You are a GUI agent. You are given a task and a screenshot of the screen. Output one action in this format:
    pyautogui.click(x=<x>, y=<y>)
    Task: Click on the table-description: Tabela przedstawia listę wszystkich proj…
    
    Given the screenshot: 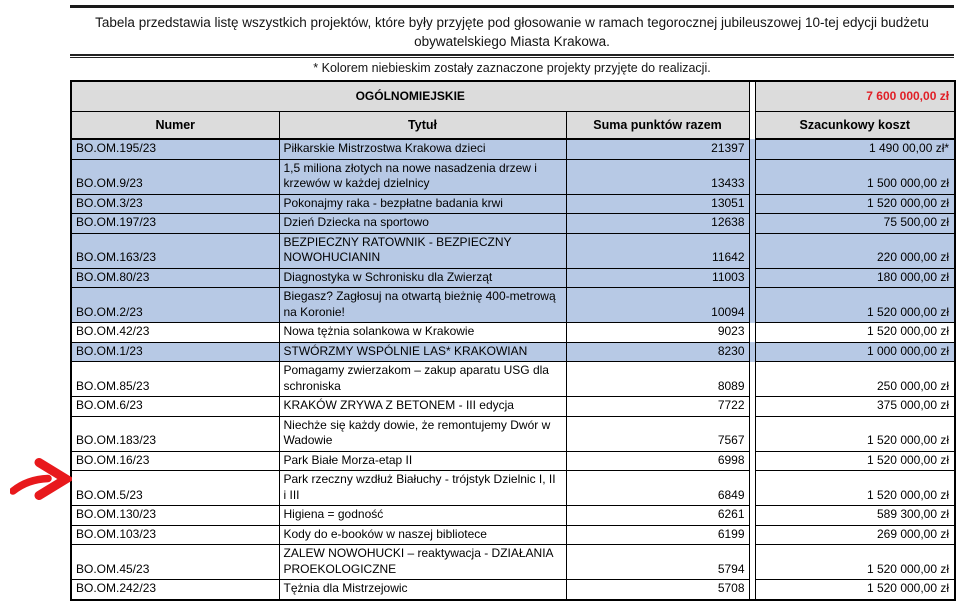 What is the action you would take?
    pyautogui.click(x=512, y=32)
    